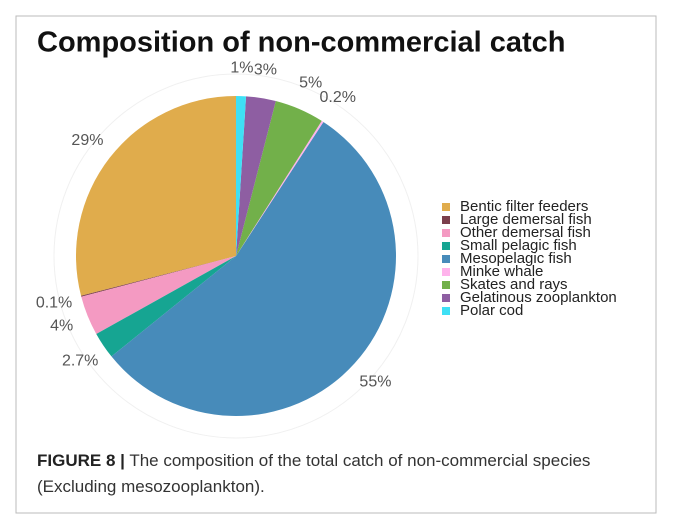  I want to click on legend-label: Other demersal fish, so click(525, 232).